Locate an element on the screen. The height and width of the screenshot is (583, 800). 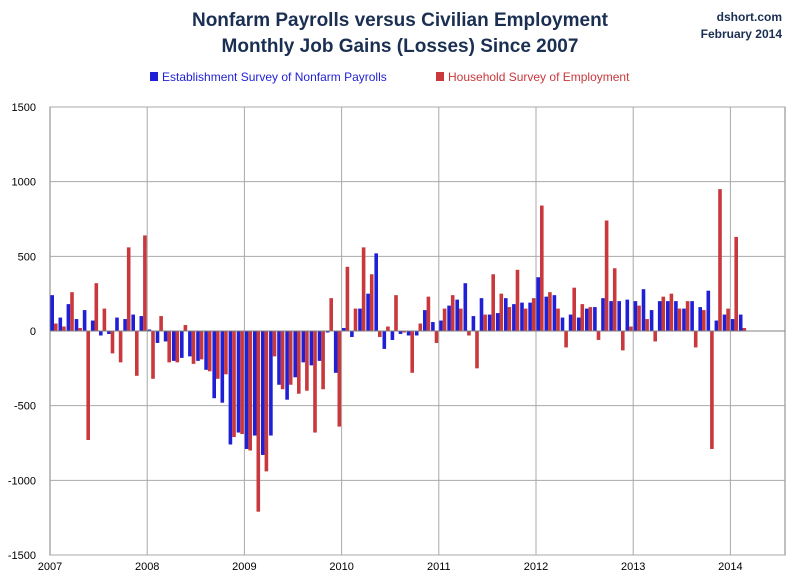
chart-title-line2: Monthly Job Gains (Losses) Since 2007 is located at coordinates (400, 46).